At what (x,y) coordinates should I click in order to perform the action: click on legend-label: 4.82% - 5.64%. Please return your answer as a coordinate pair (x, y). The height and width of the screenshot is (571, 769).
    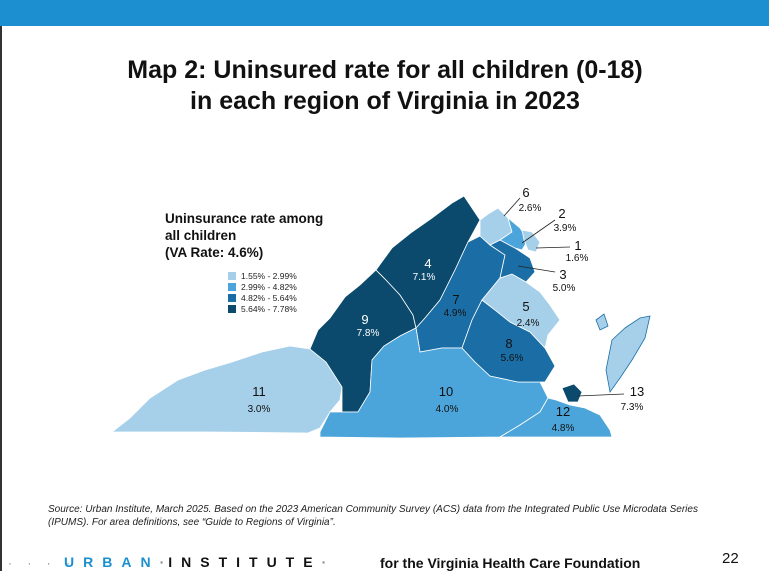
    Looking at the image, I should click on (269, 297).